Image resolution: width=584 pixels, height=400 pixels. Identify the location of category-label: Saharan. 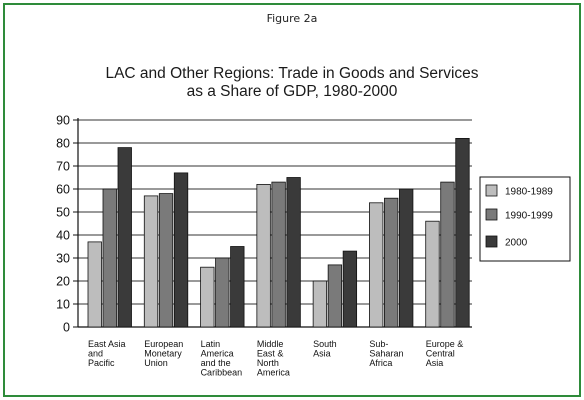
(386, 354).